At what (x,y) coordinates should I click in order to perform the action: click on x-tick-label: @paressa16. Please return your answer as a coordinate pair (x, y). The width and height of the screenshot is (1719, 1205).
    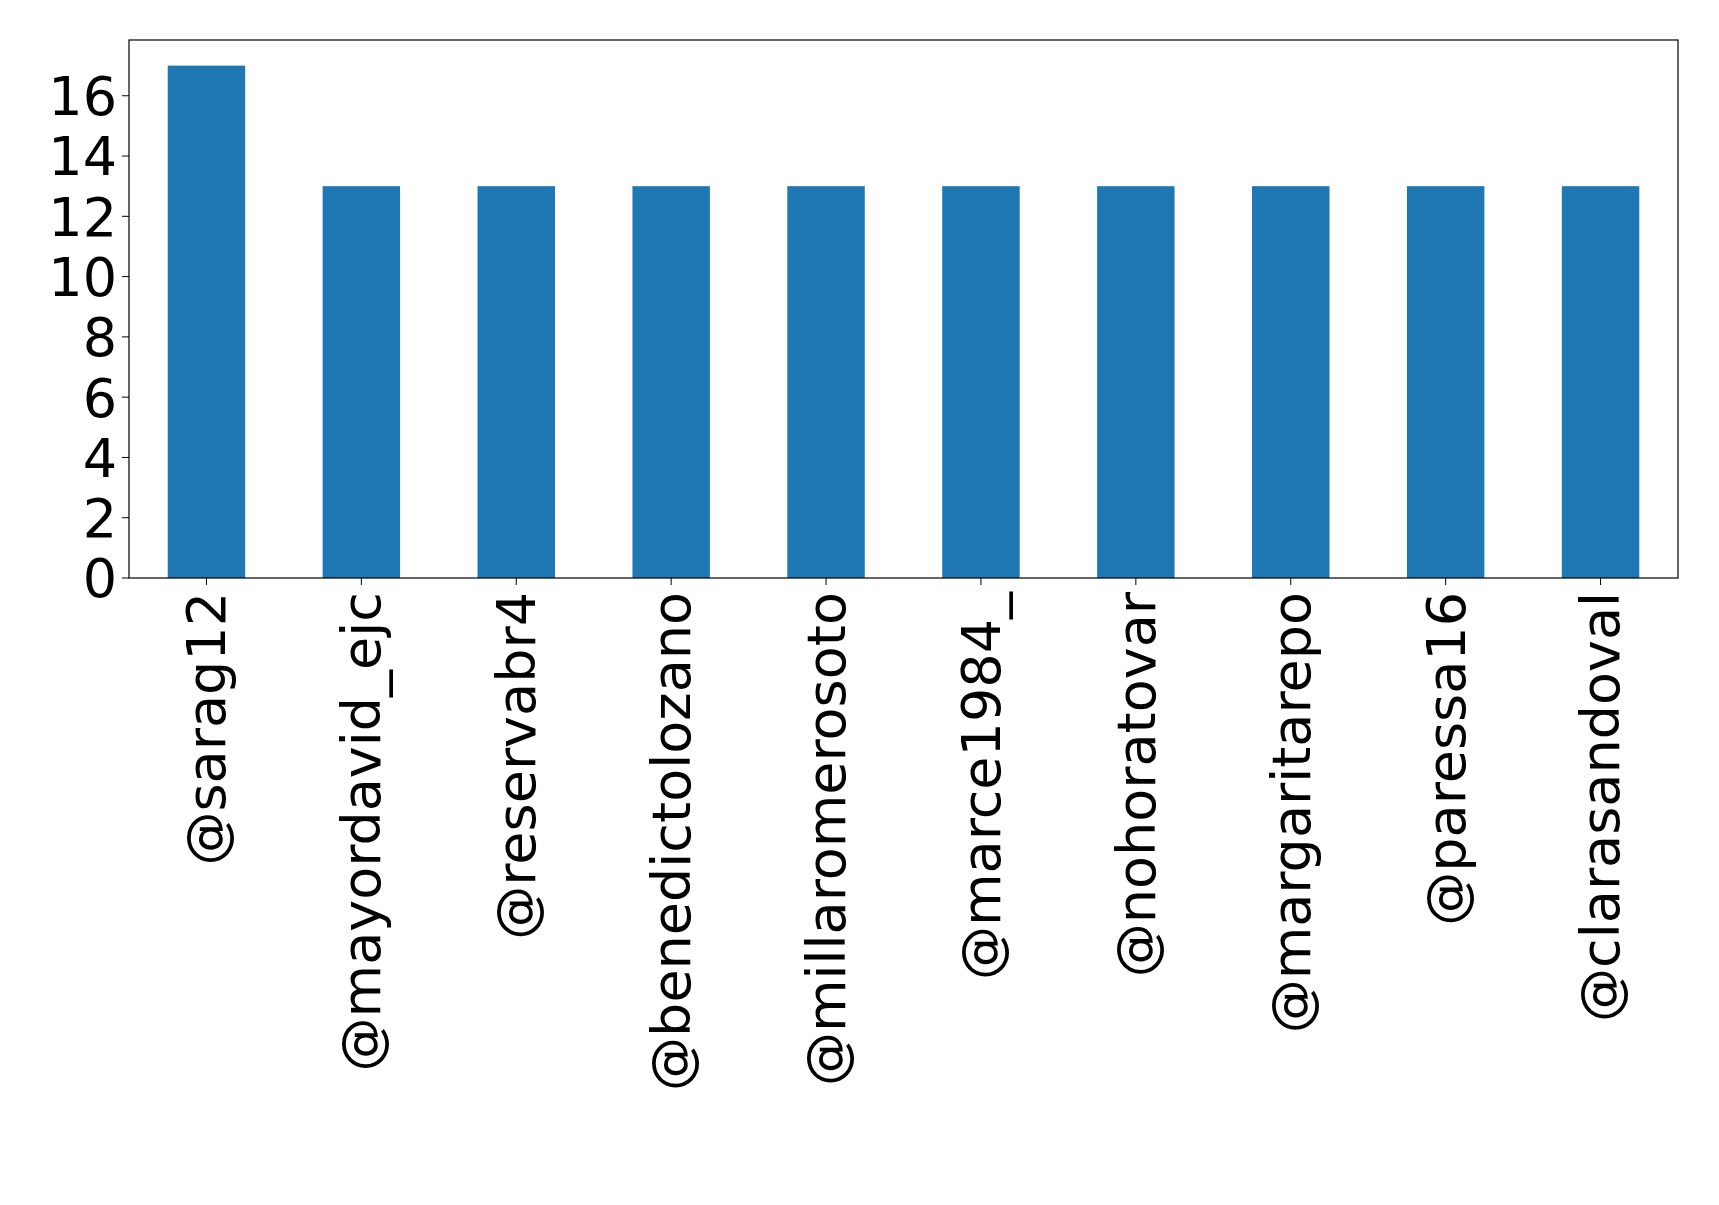
    Looking at the image, I should click on (1446, 759).